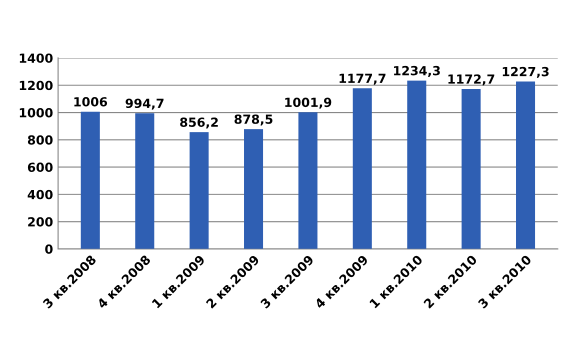 The height and width of the screenshot is (341, 581). What do you see at coordinates (417, 71) in the screenshot?
I see `data-label: 1234,3` at bounding box center [417, 71].